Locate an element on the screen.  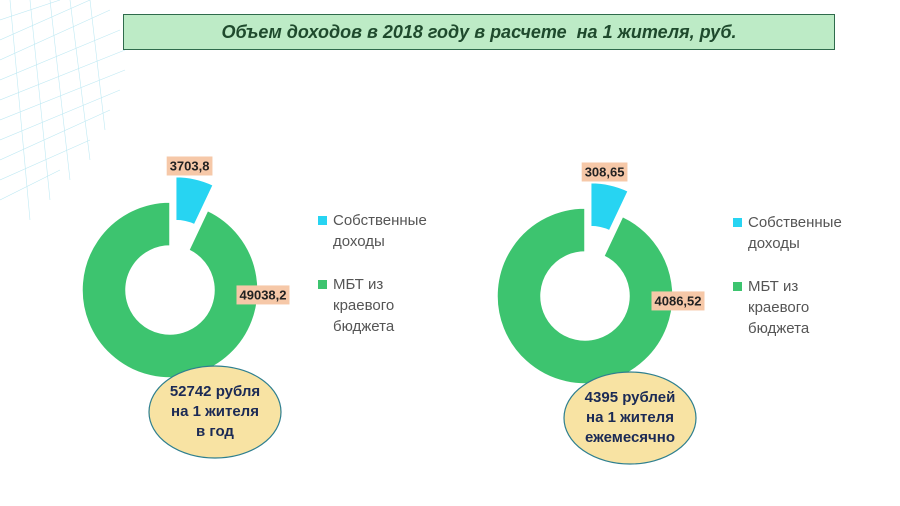
value-label-text: 3703,8 is located at coordinates (190, 165).